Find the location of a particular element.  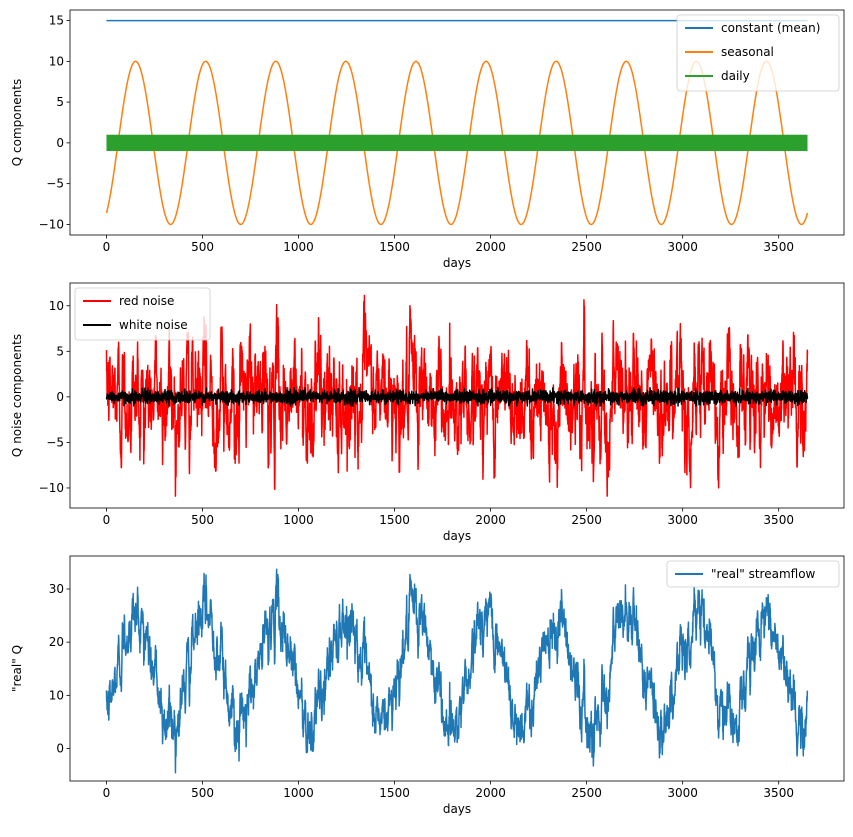

legend: "real" streamflow is located at coordinates (753, 574).